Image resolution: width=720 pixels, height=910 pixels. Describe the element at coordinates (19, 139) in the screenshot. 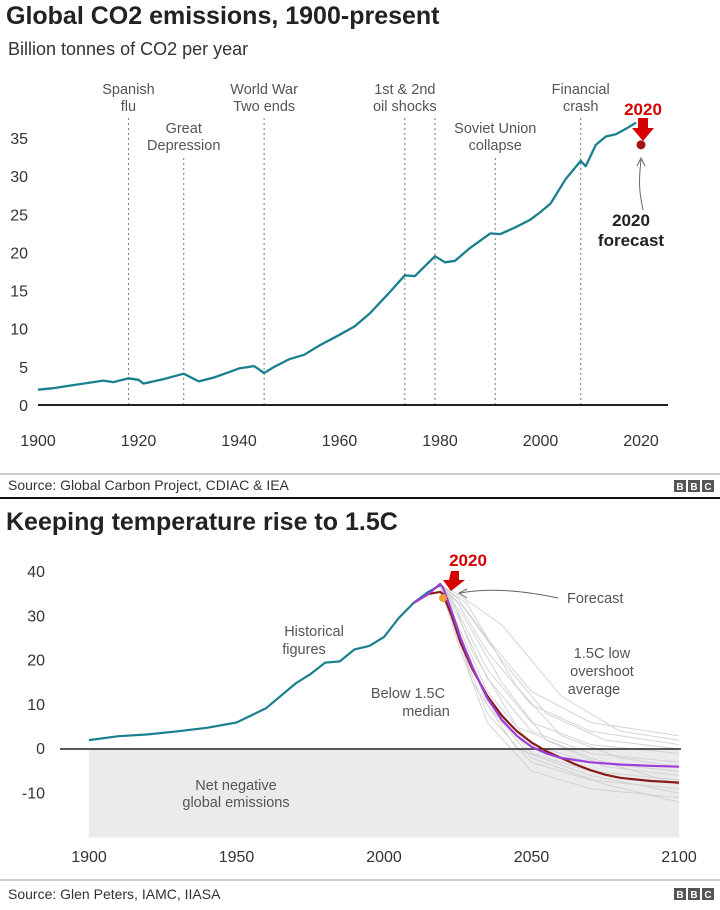

I see `y-tick-label: 35` at that location.